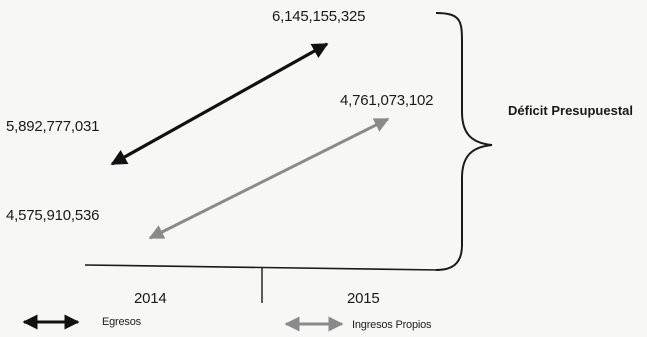 The width and height of the screenshot is (647, 337). I want to click on year-2015-label: 2015, so click(363, 298).